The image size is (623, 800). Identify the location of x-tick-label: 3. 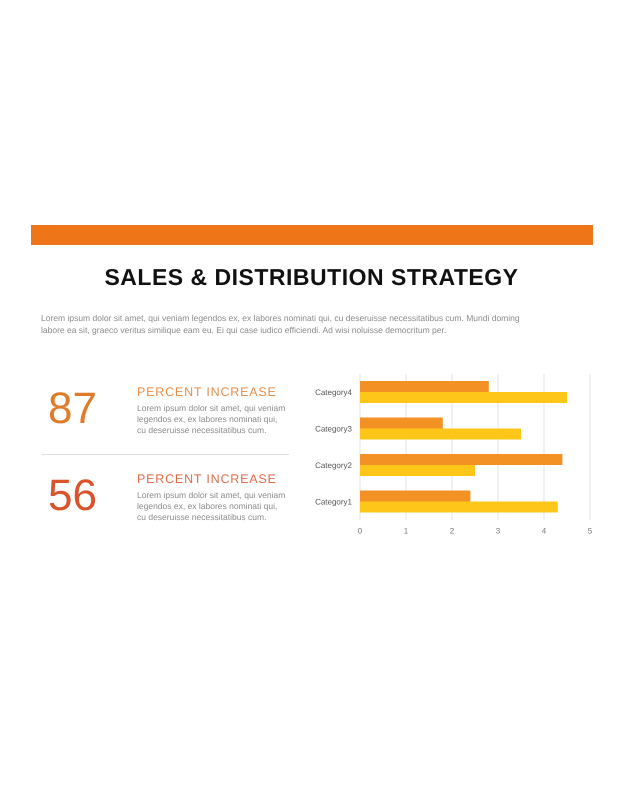
(498, 531).